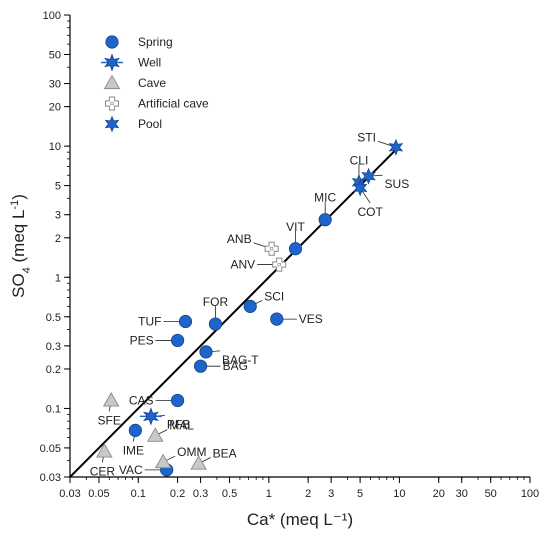 The width and height of the screenshot is (550, 535). What do you see at coordinates (133, 450) in the screenshot?
I see `point-label-ime: IME` at bounding box center [133, 450].